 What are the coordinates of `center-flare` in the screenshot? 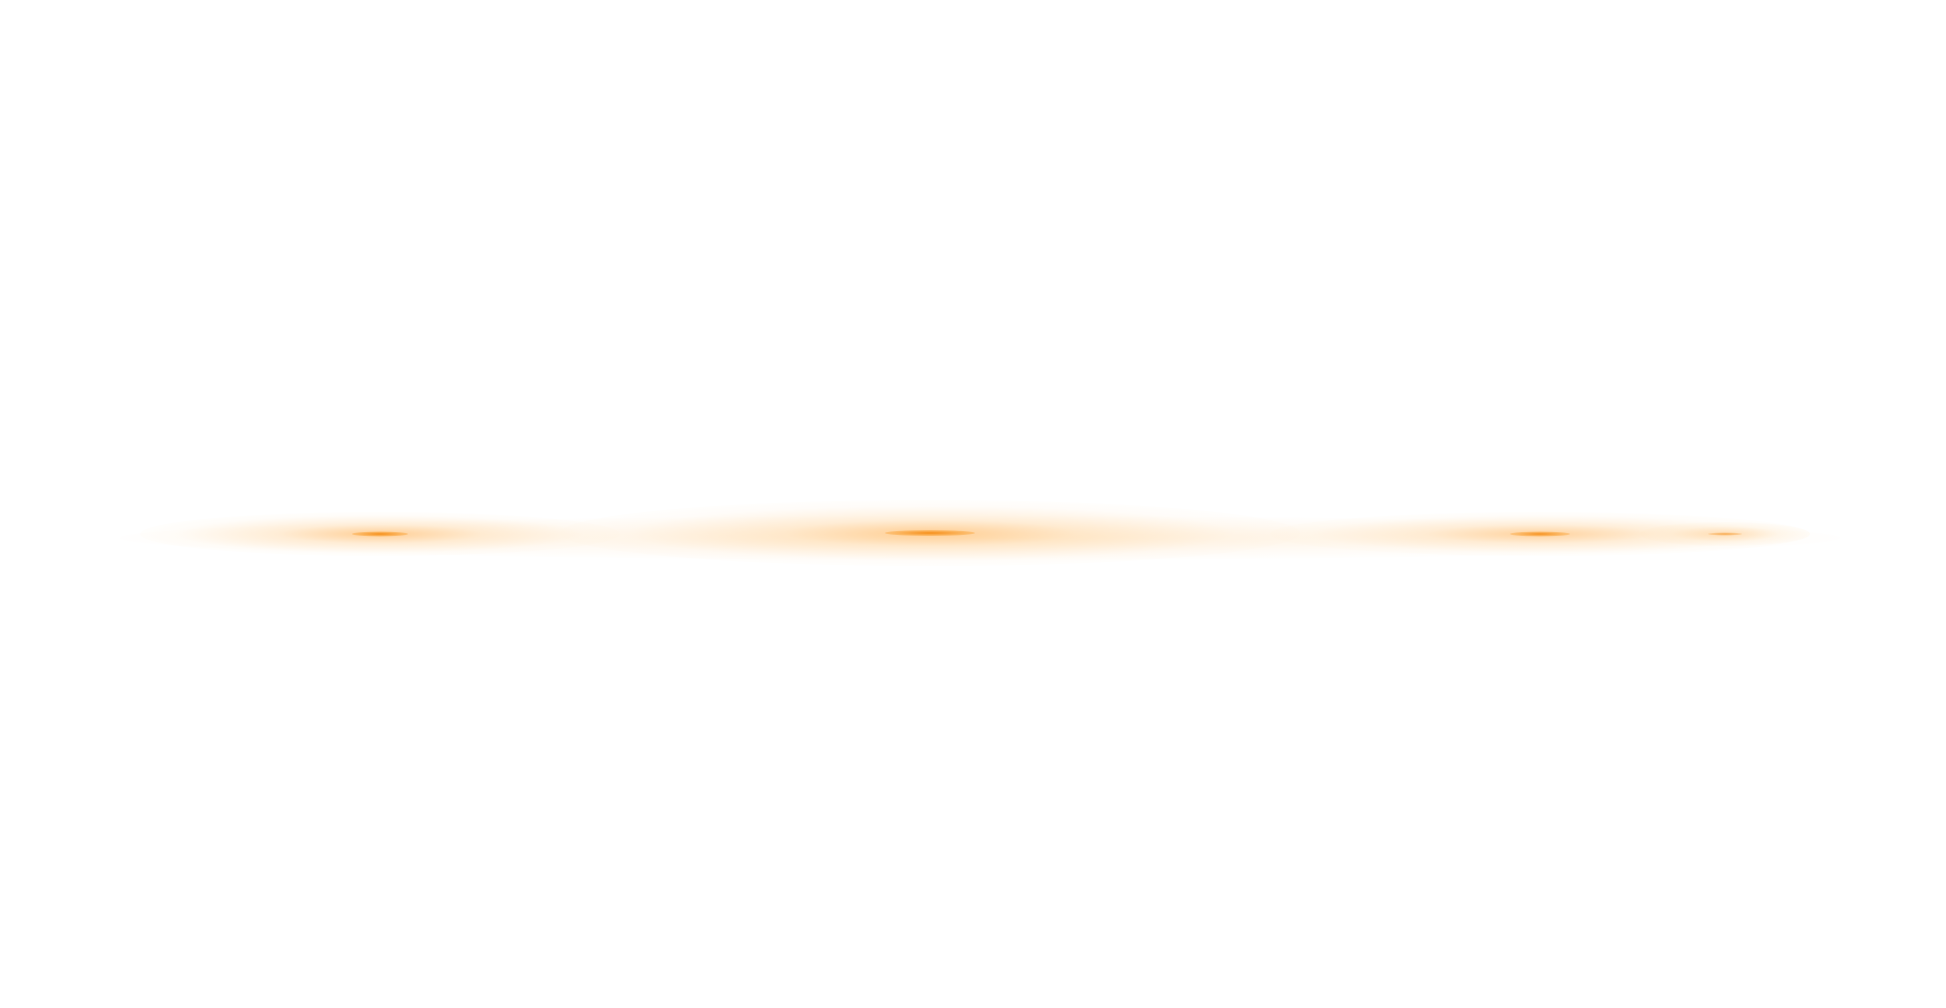 It's located at (930, 533).